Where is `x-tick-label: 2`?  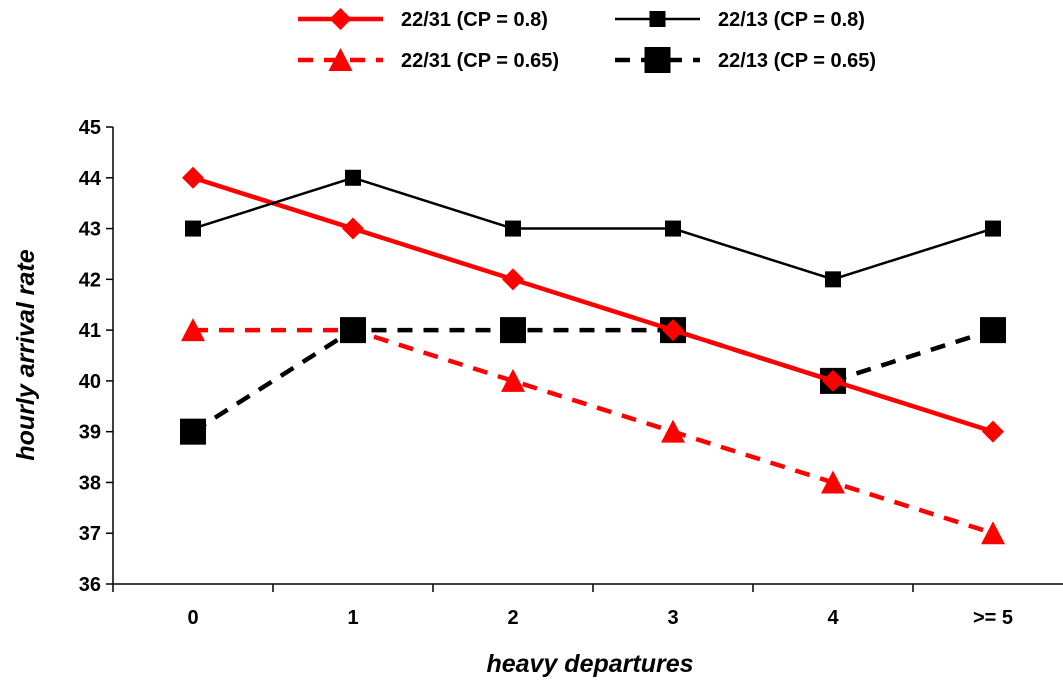
x-tick-label: 2 is located at coordinates (512, 618).